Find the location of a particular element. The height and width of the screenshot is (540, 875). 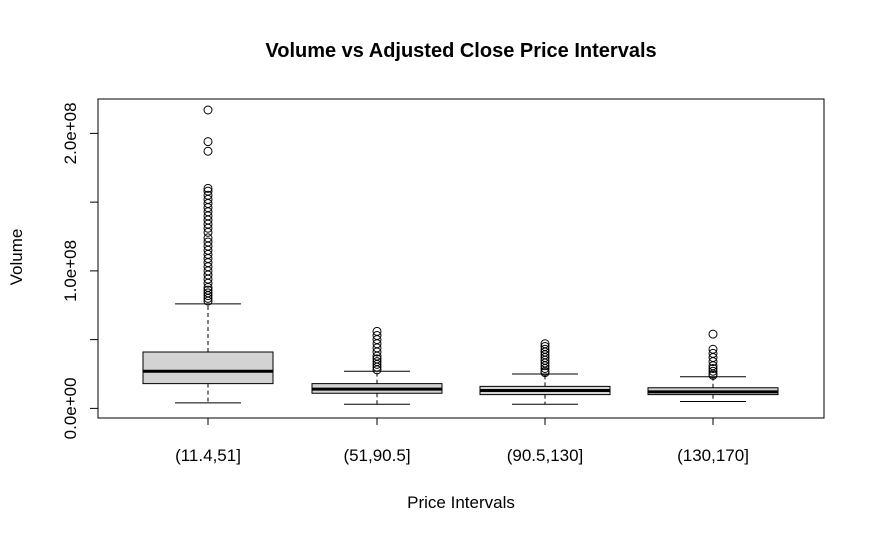

x-tick-label: (130,170] is located at coordinates (713, 455).